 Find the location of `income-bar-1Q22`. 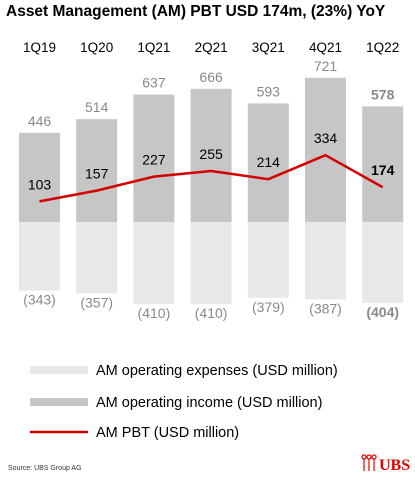

income-bar-1Q22 is located at coordinates (383, 164).